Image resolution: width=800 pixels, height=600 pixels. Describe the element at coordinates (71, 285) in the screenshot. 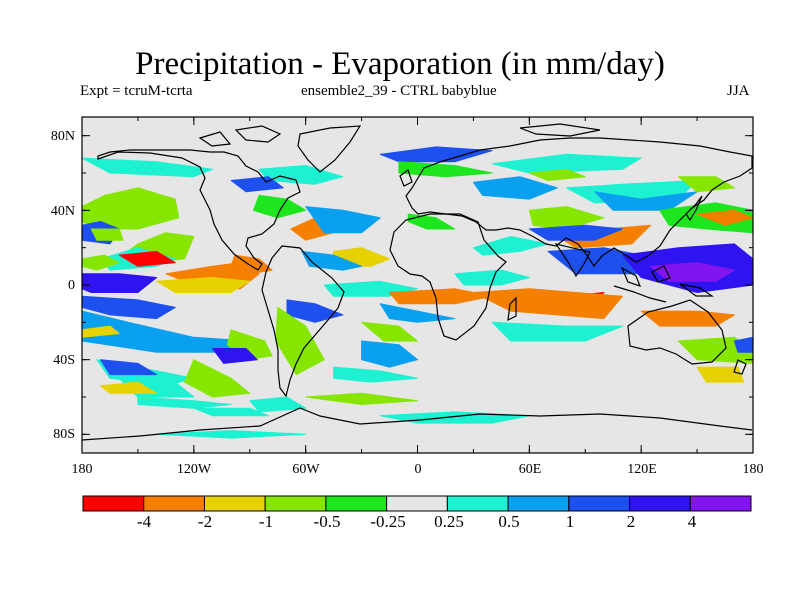

I see `lat-label-0: 0` at that location.